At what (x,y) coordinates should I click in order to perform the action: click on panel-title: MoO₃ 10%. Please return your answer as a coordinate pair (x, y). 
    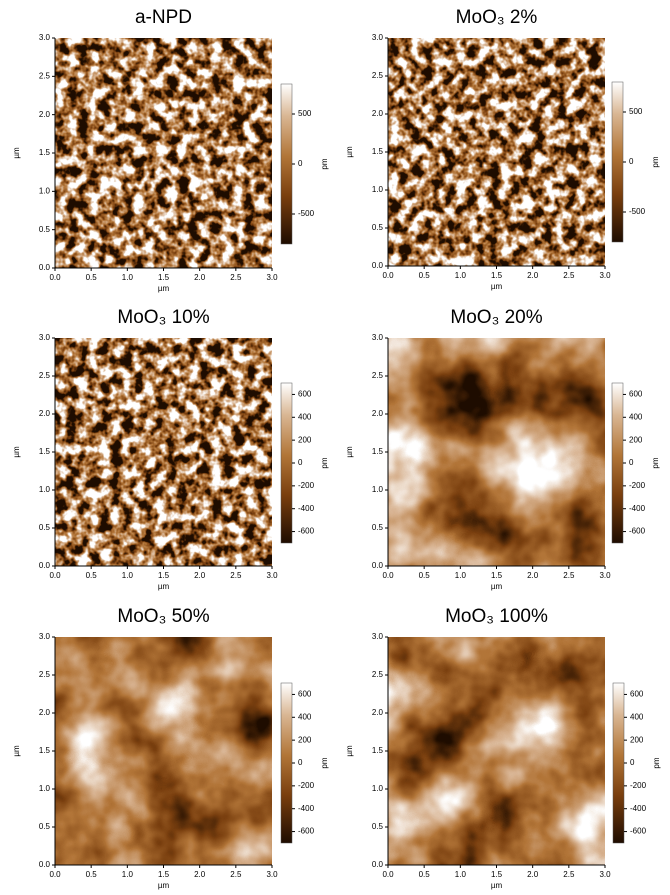
    Looking at the image, I should click on (163, 317).